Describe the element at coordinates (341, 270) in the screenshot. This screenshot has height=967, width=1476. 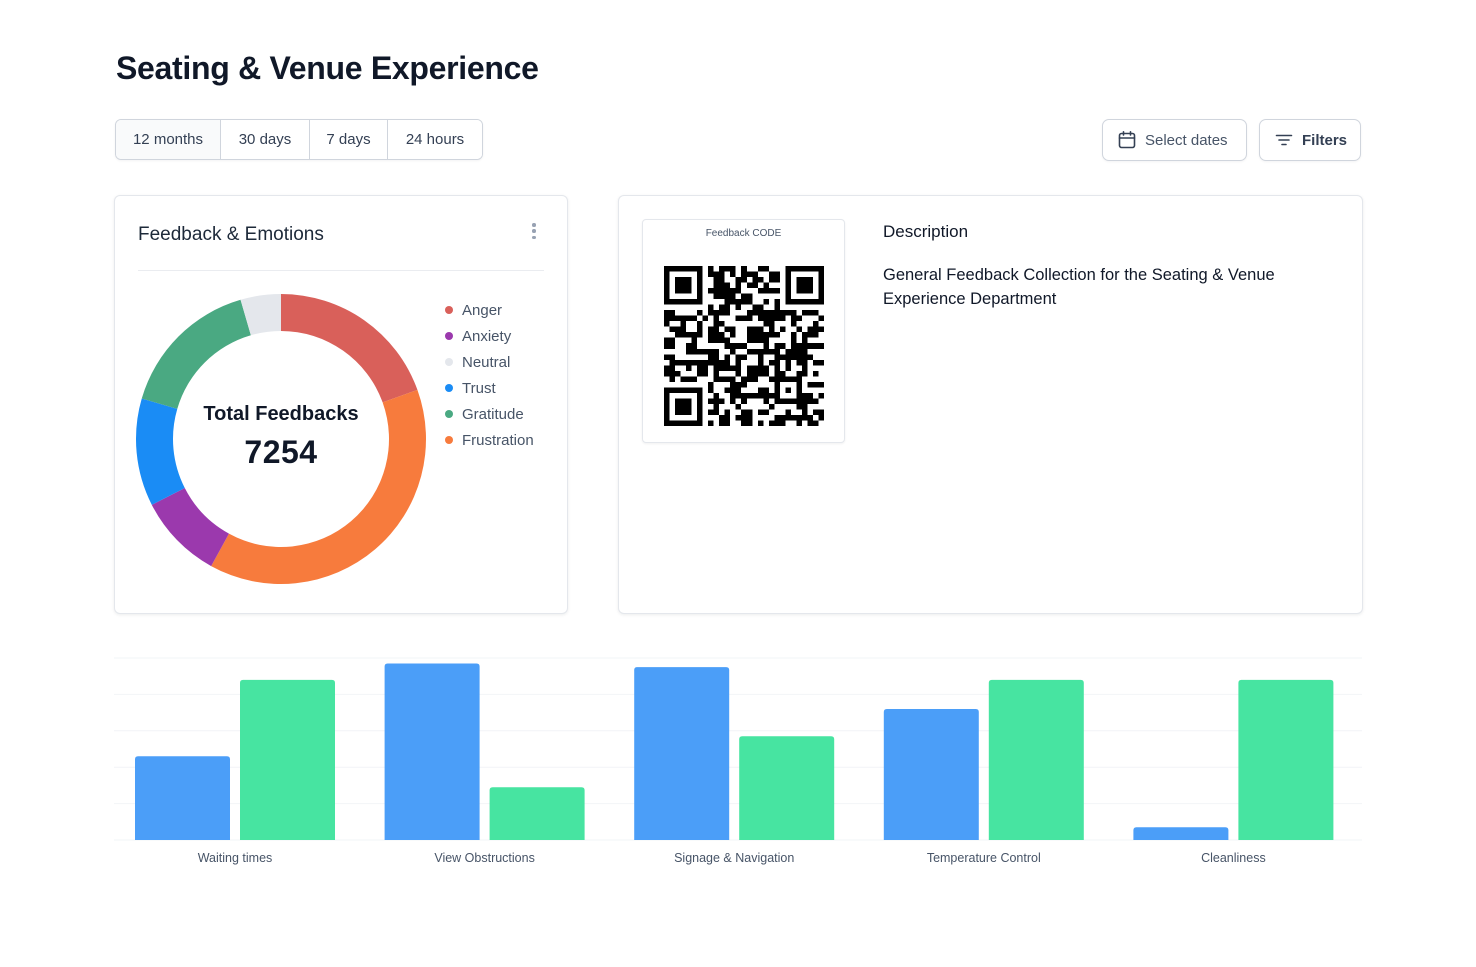
I see `card-divider` at that location.